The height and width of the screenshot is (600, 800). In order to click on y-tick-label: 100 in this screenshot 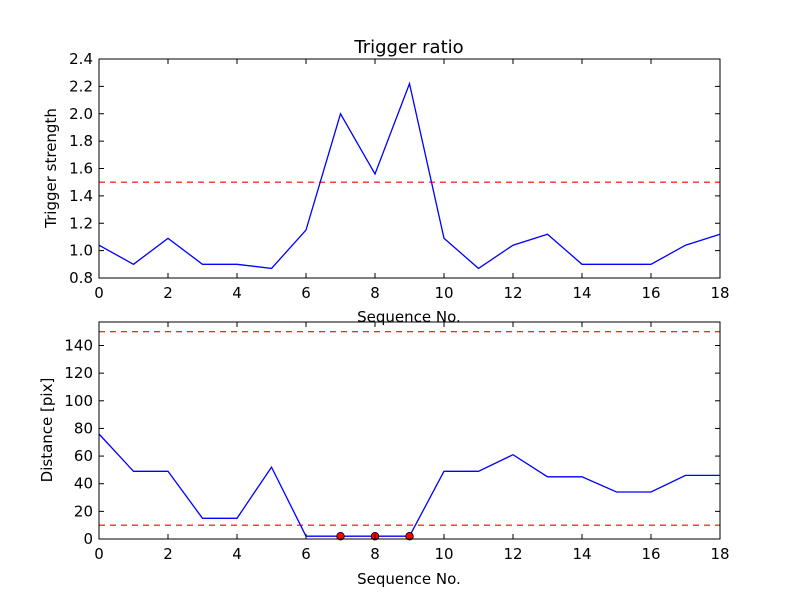, I will do `click(78, 401)`.